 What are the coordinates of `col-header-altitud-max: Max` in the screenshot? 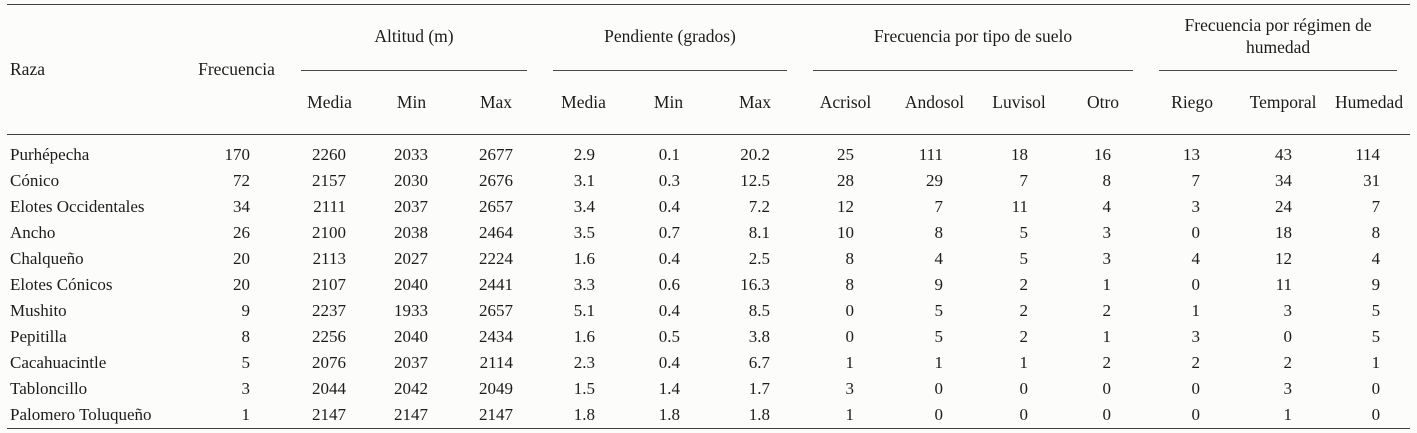 It's located at (496, 102).